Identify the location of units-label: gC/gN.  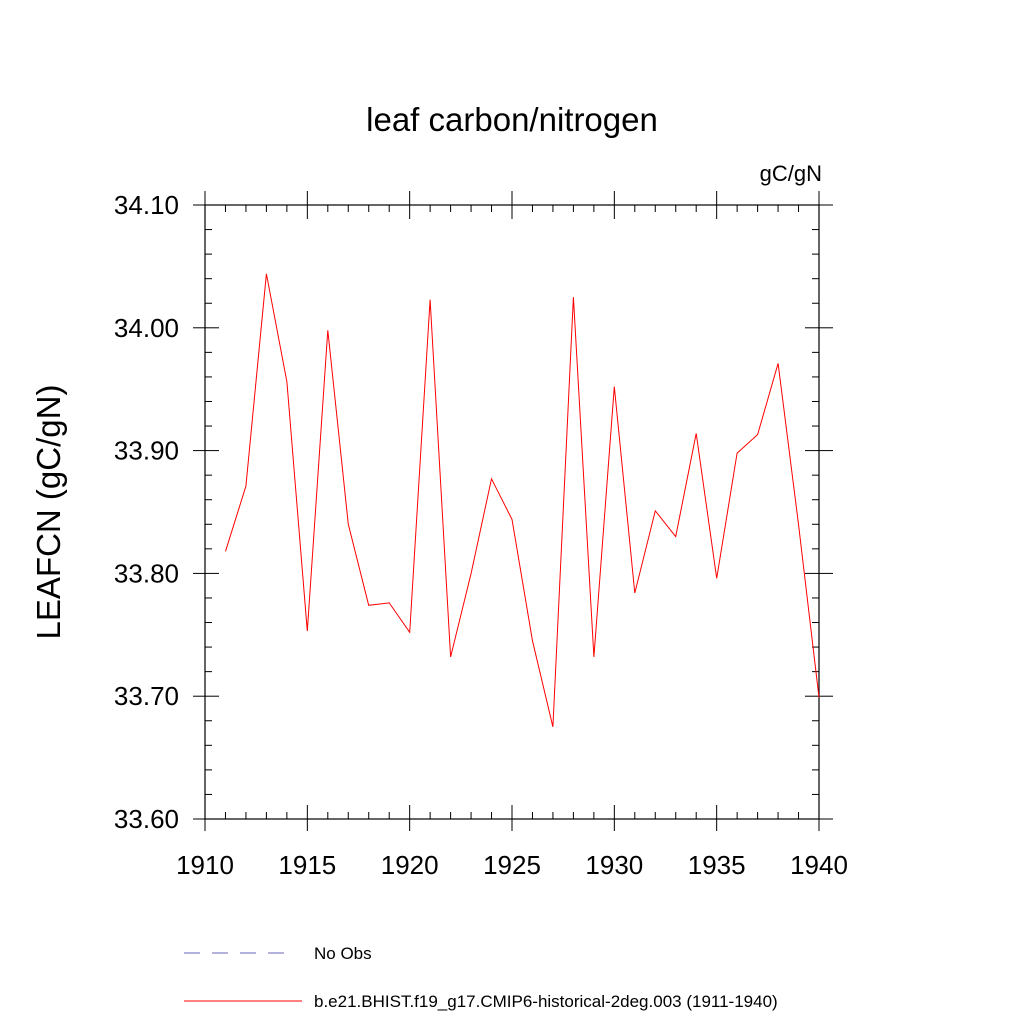
(791, 173).